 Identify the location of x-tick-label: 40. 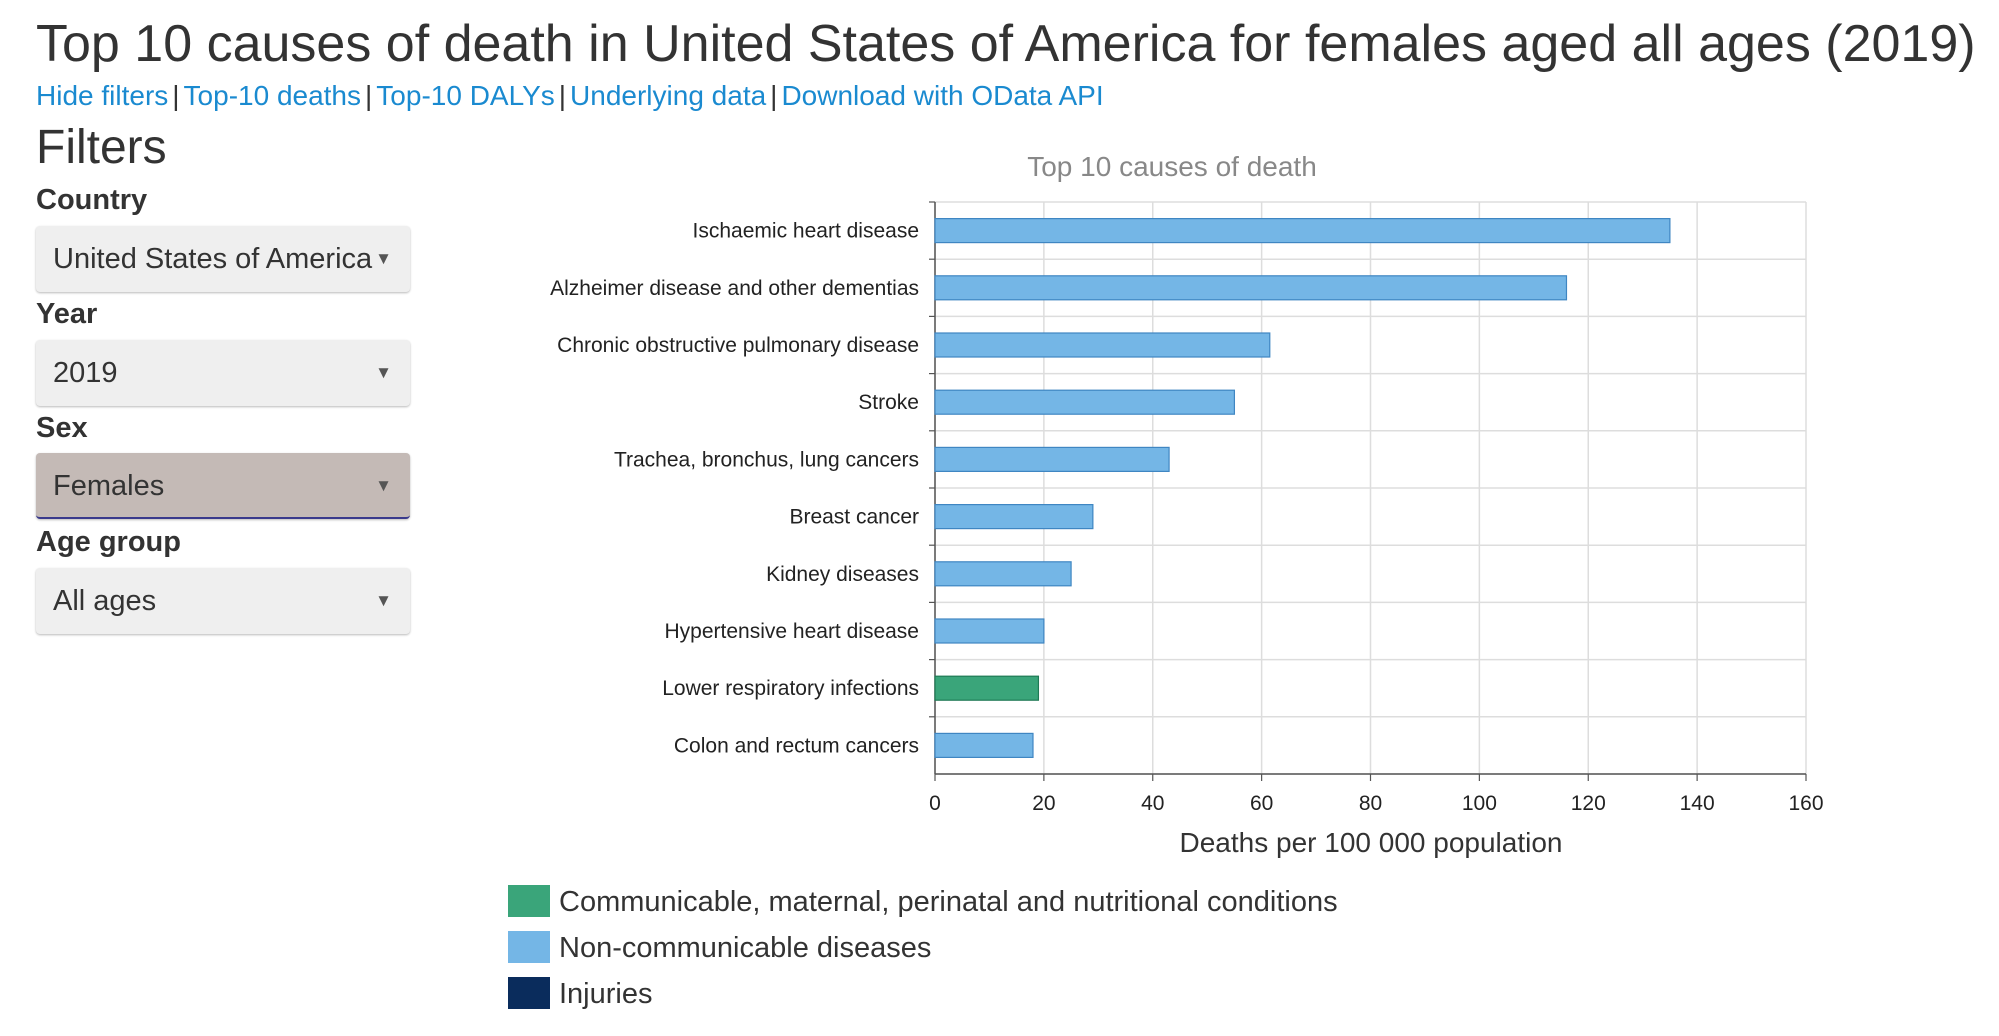
(1152, 803).